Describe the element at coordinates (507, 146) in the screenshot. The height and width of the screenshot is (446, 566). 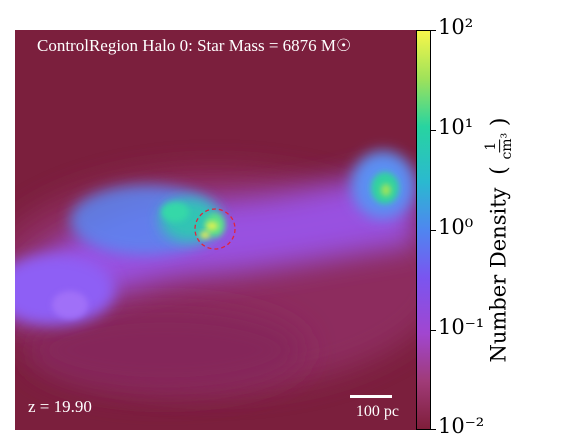
I see `colorbar-unit-denominator: cm³` at that location.